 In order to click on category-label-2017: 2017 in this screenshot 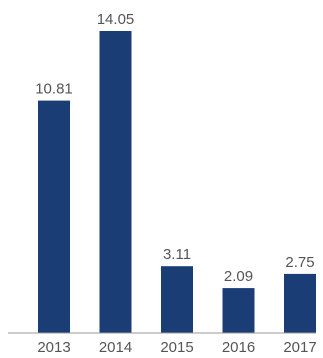, I will do `click(299, 347)`.